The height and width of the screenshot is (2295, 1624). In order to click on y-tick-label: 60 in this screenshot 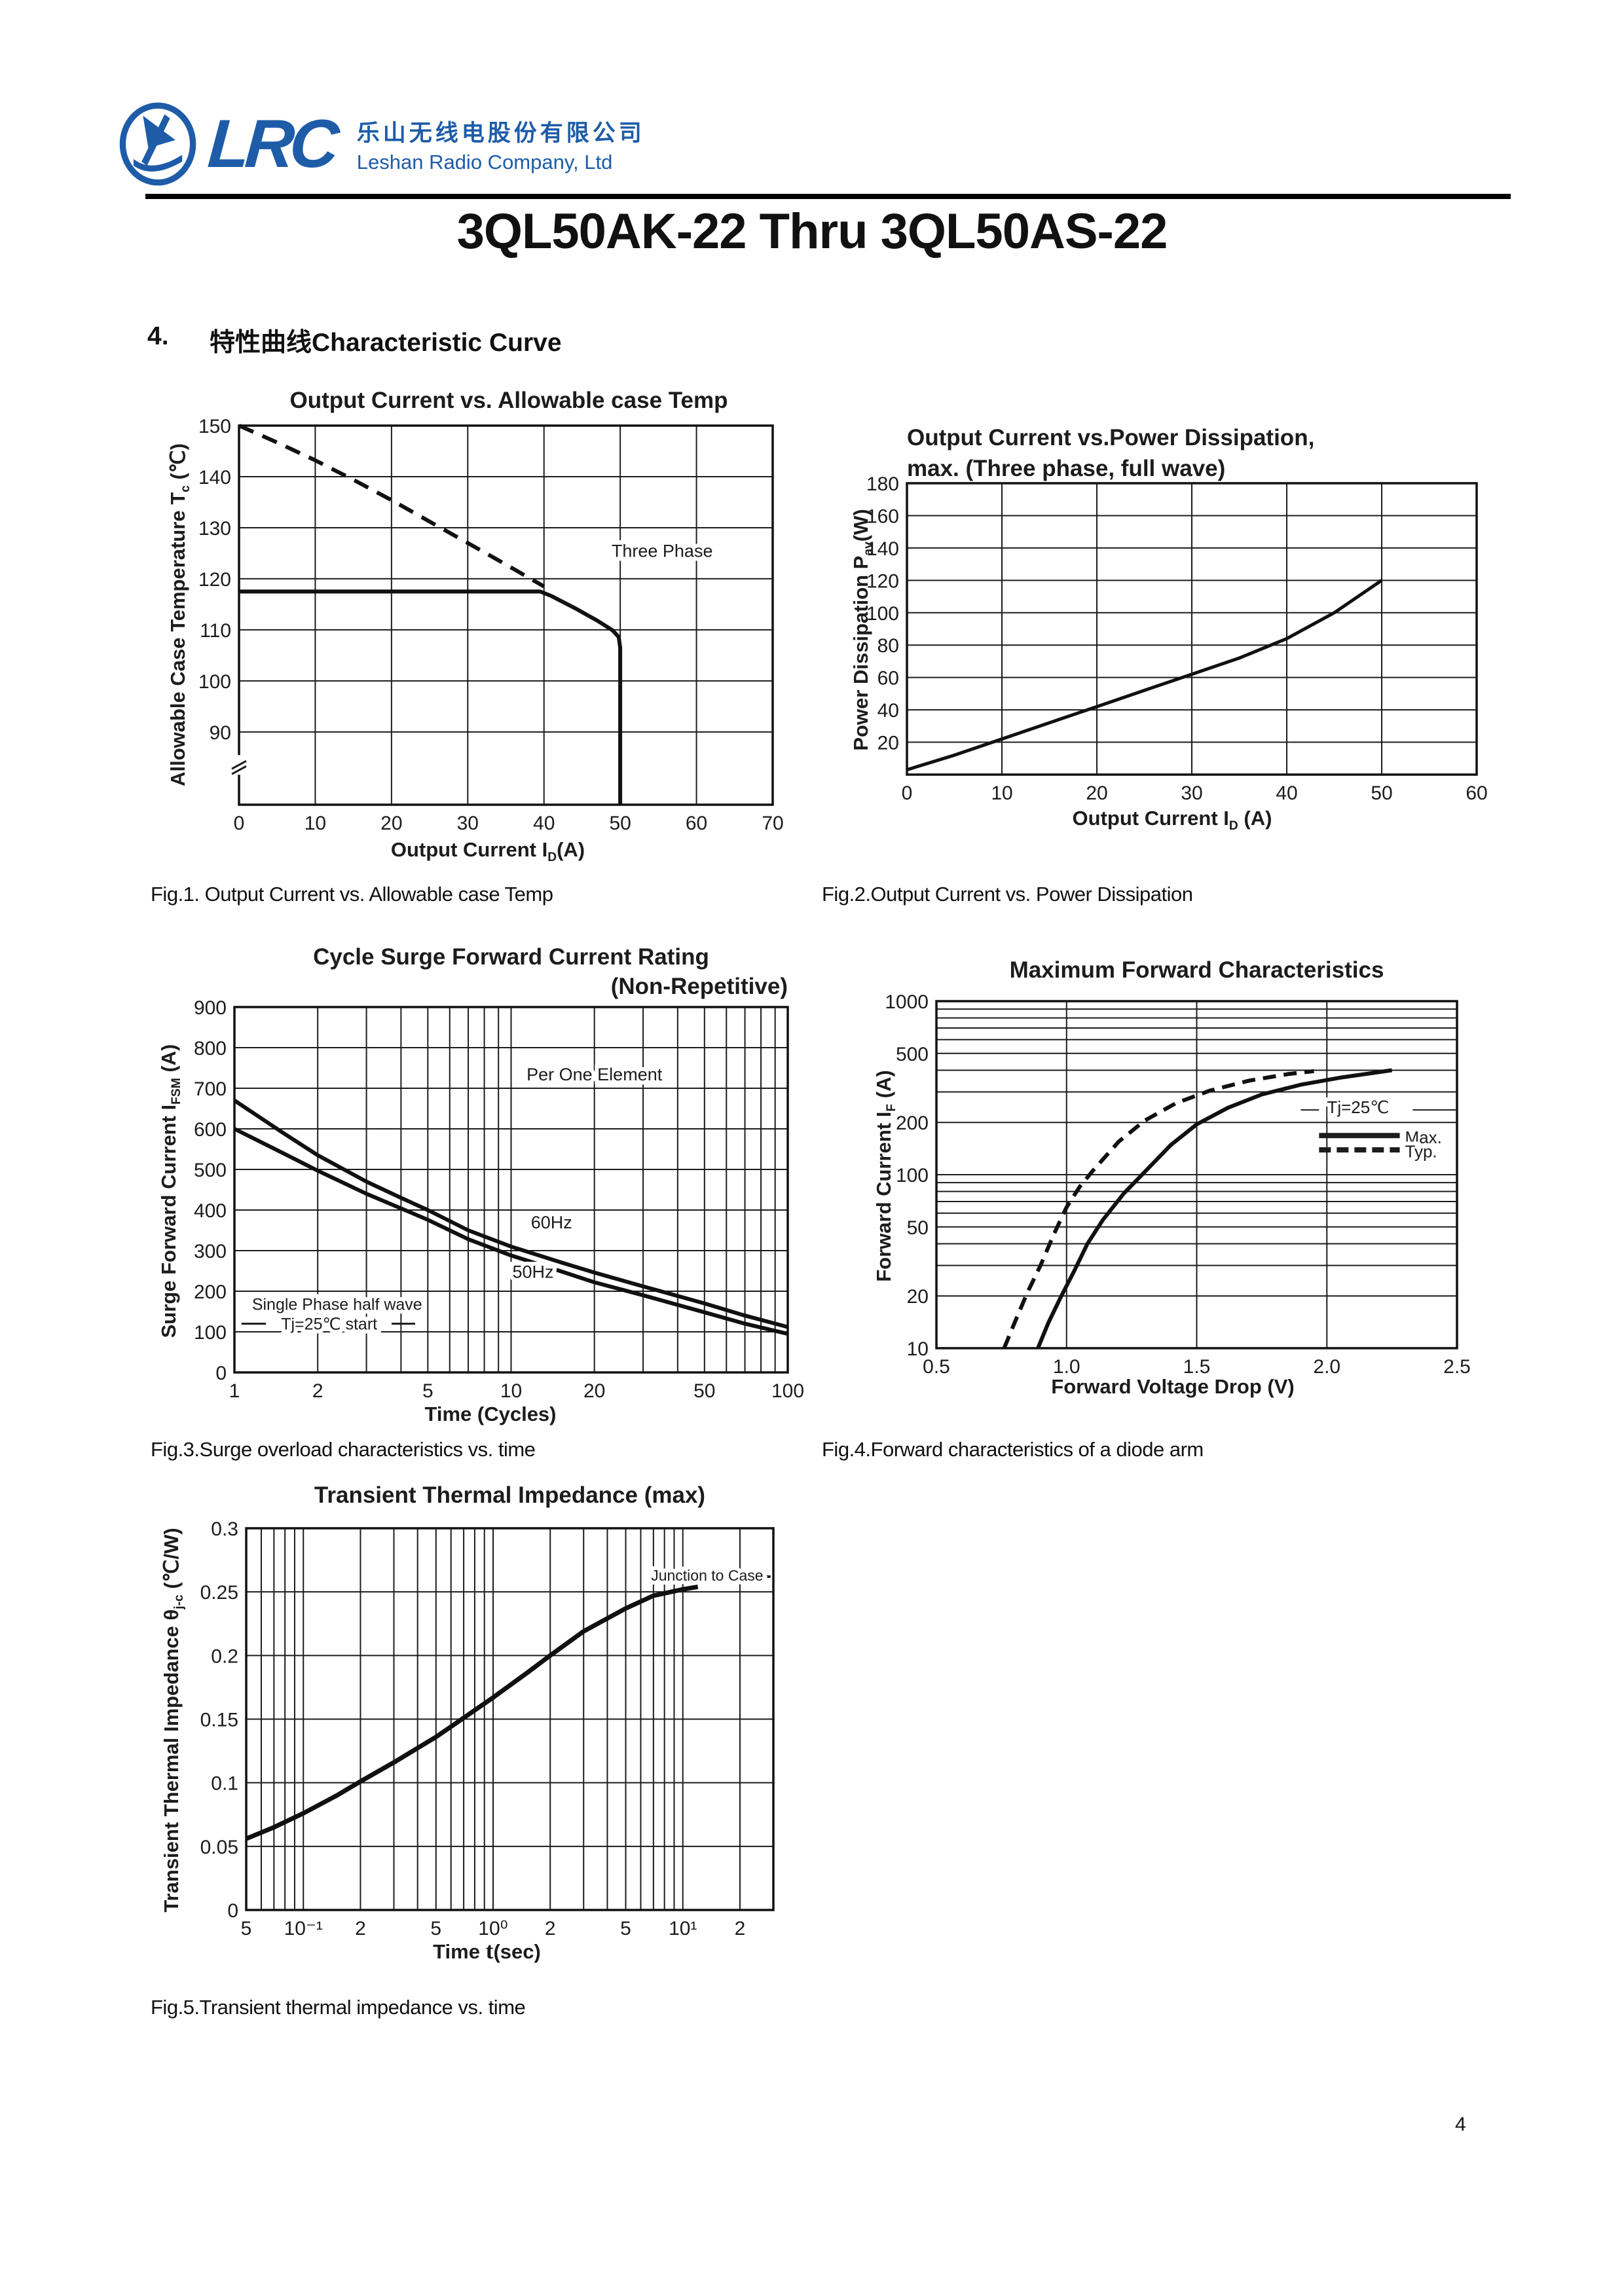, I will do `click(888, 678)`.